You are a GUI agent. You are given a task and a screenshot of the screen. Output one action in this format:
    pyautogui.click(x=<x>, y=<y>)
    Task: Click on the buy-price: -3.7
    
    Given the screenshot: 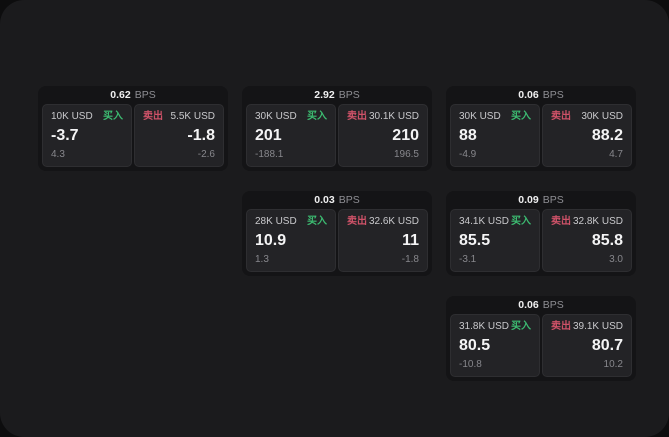 What is the action you would take?
    pyautogui.click(x=65, y=135)
    